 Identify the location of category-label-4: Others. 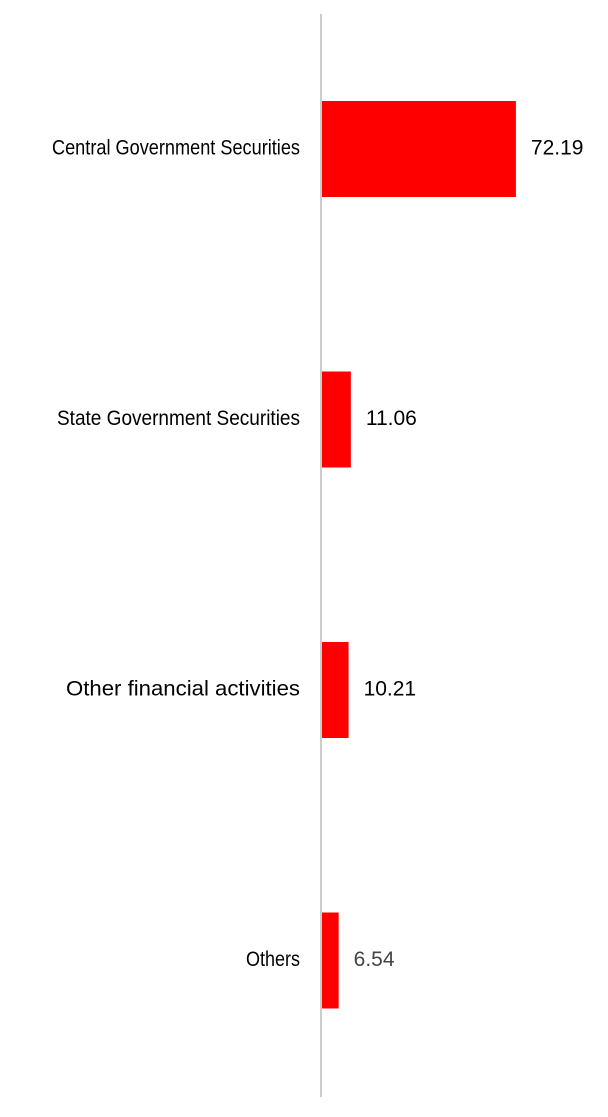
(273, 959).